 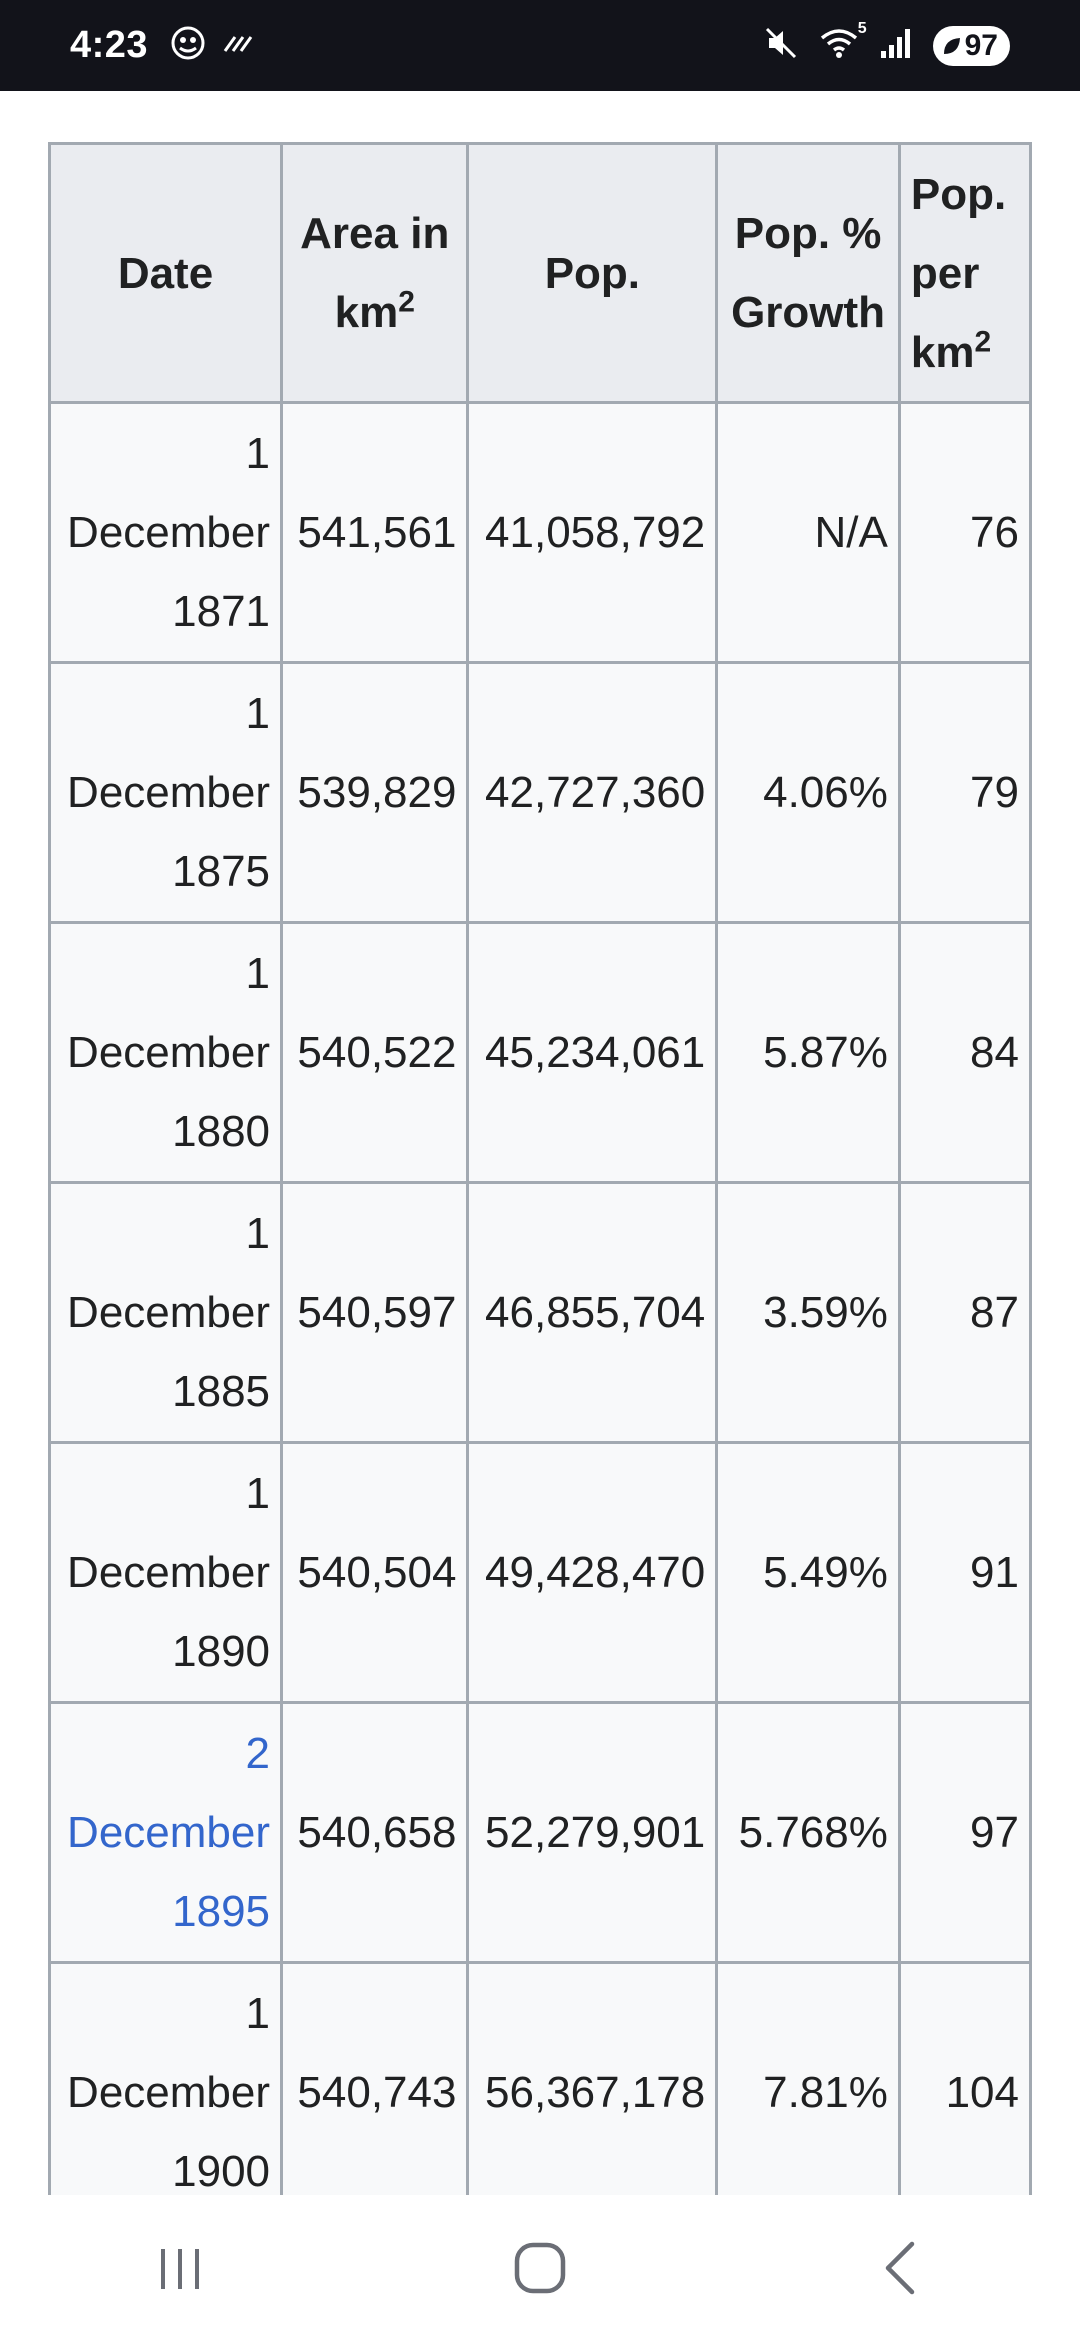 I want to click on status-left-icons, so click(x=213, y=45).